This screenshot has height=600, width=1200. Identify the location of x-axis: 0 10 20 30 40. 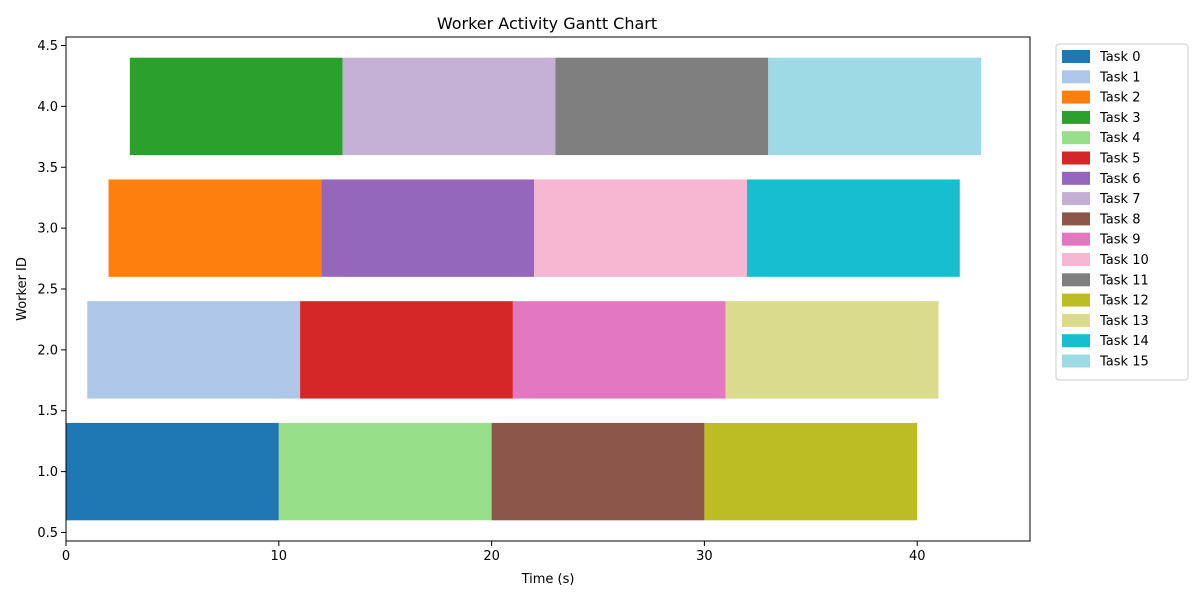
(494, 552).